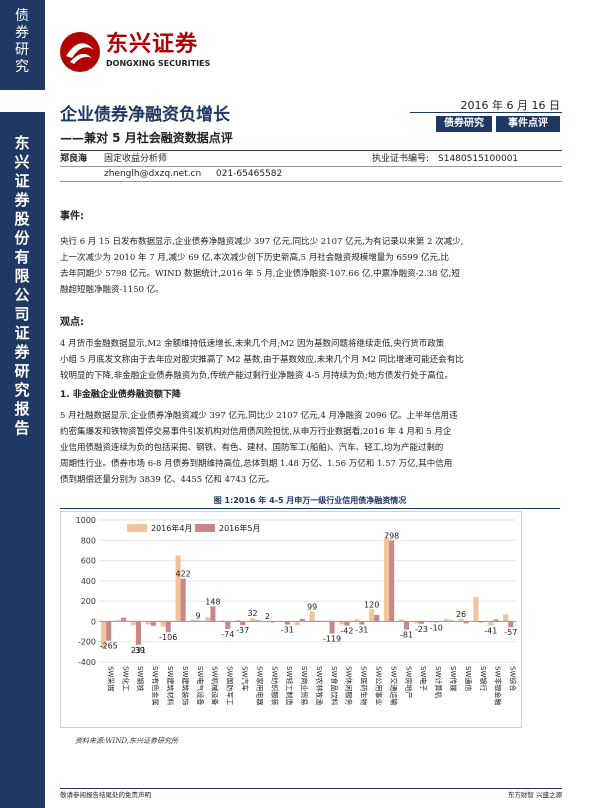  What do you see at coordinates (510, 632) in the screenshot?
I see `data-label: -57` at bounding box center [510, 632].